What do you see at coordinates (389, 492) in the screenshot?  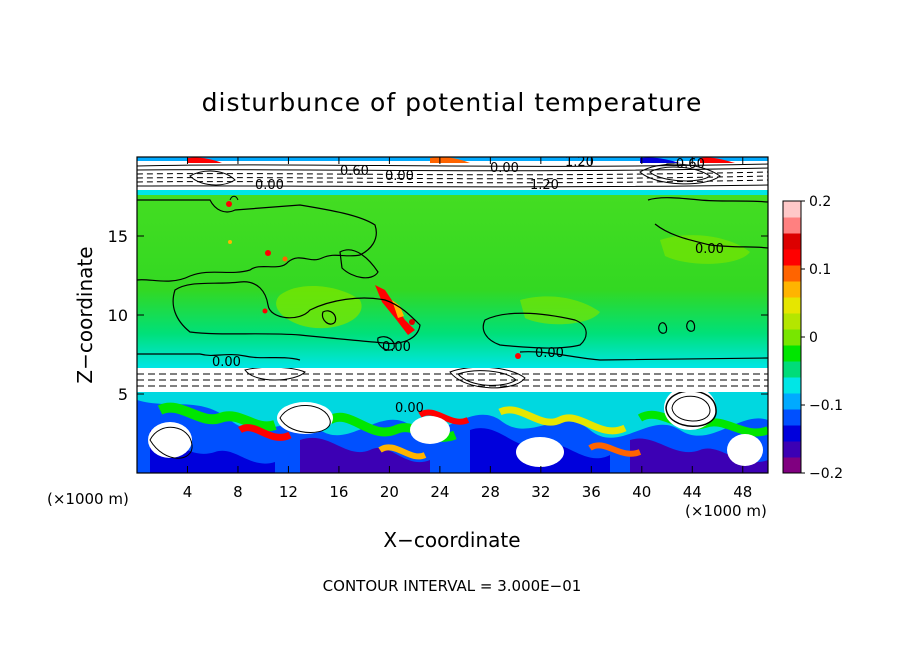 I see `x-tick-label: 20` at bounding box center [389, 492].